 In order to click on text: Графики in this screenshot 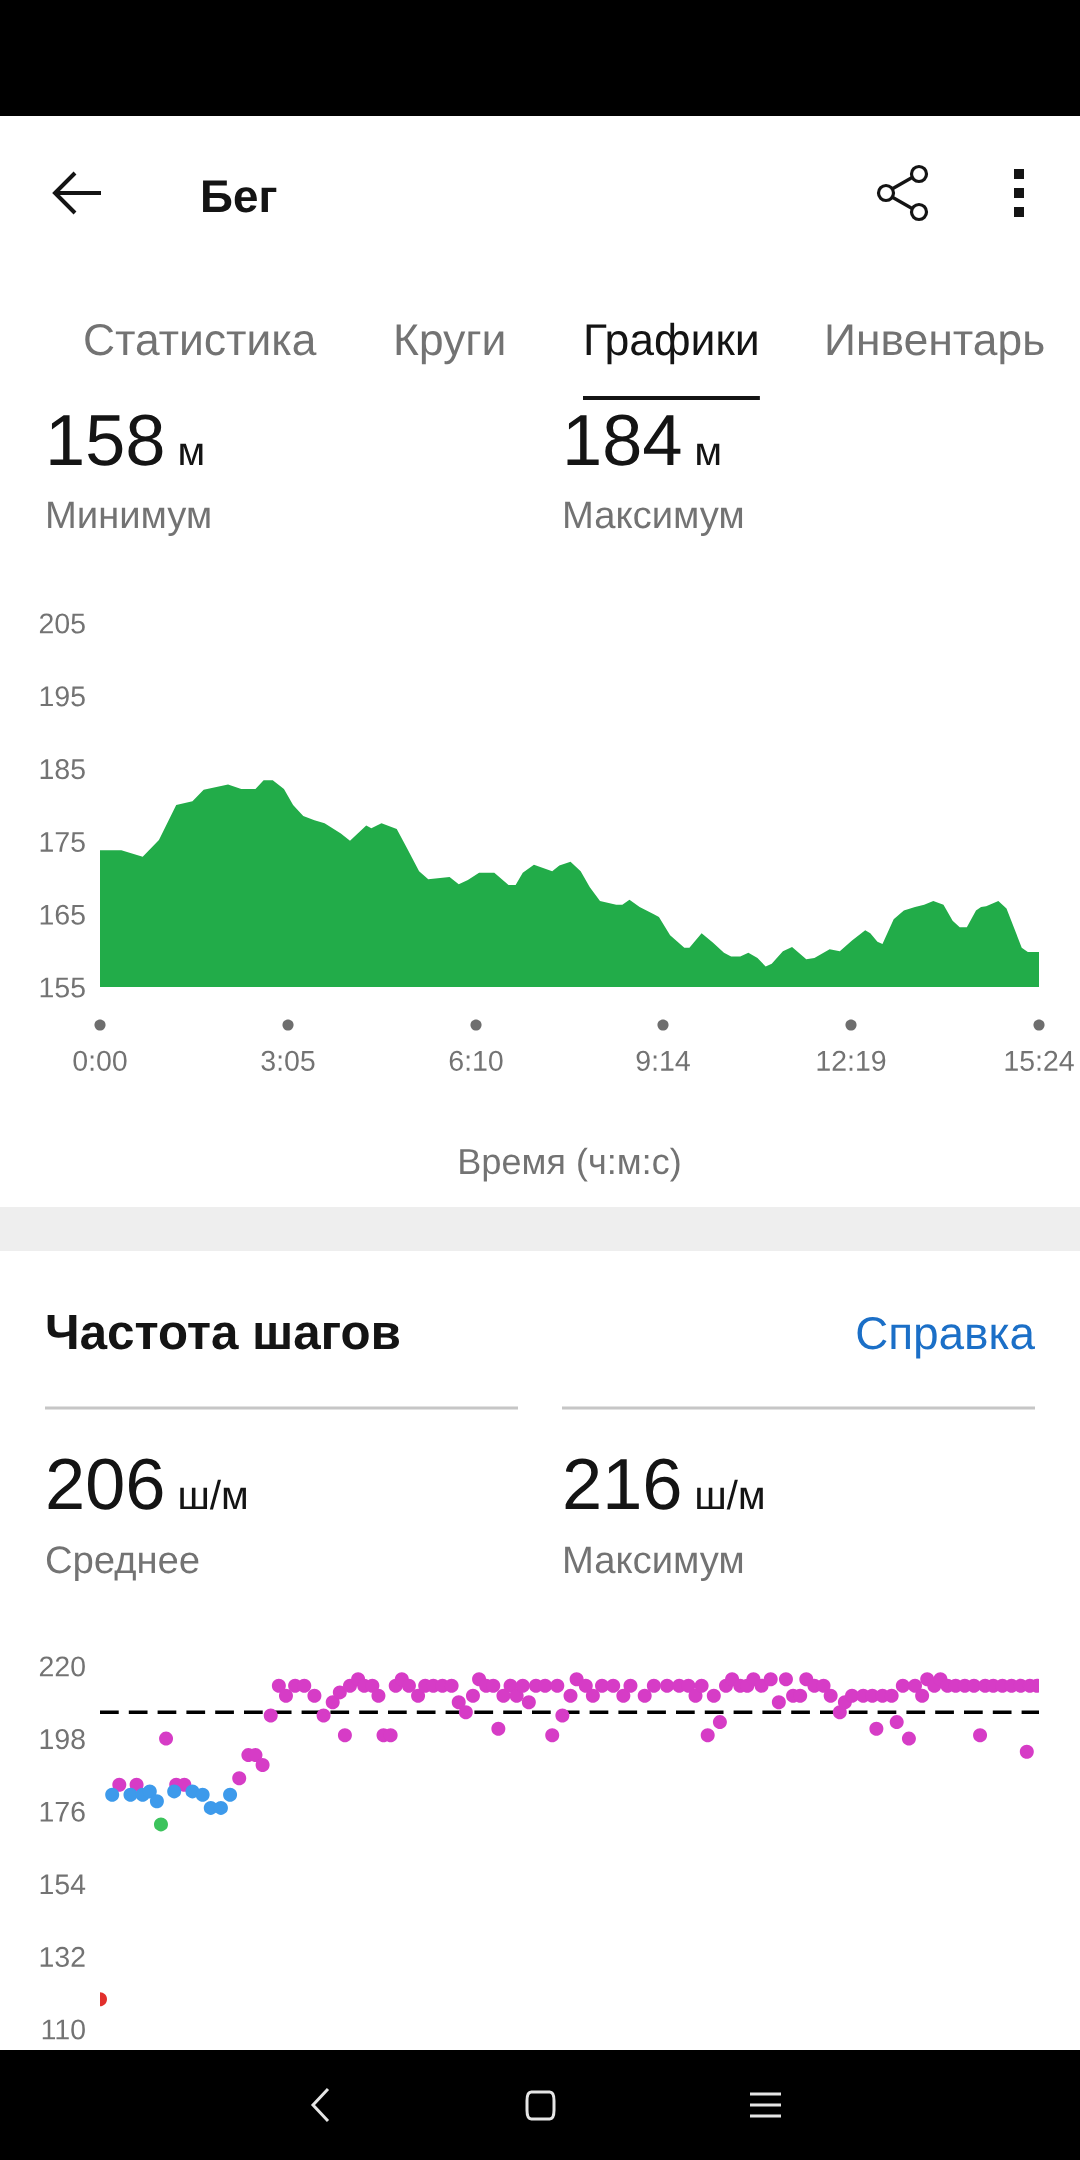, I will do `click(671, 343)`.